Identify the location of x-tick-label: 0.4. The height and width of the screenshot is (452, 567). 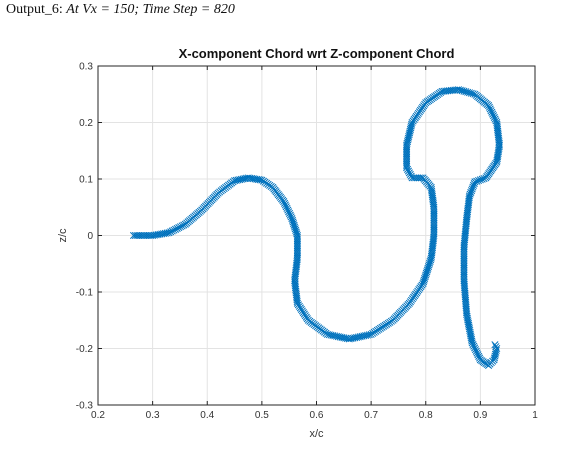
(207, 415).